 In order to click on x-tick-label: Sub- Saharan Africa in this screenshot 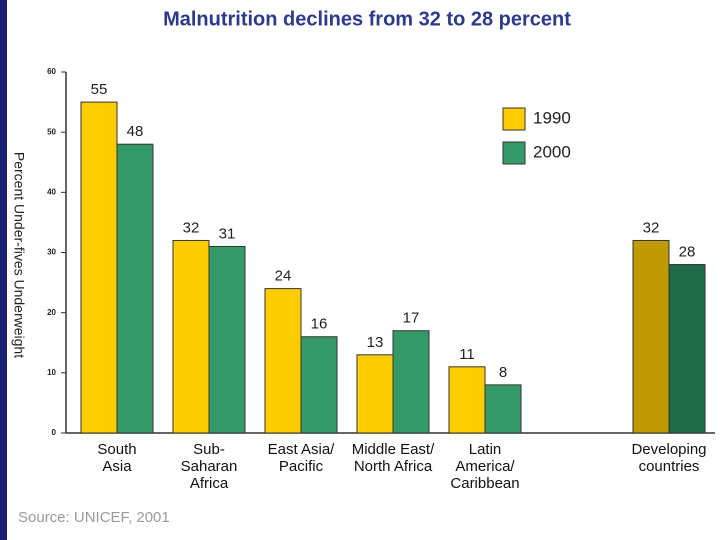, I will do `click(209, 466)`.